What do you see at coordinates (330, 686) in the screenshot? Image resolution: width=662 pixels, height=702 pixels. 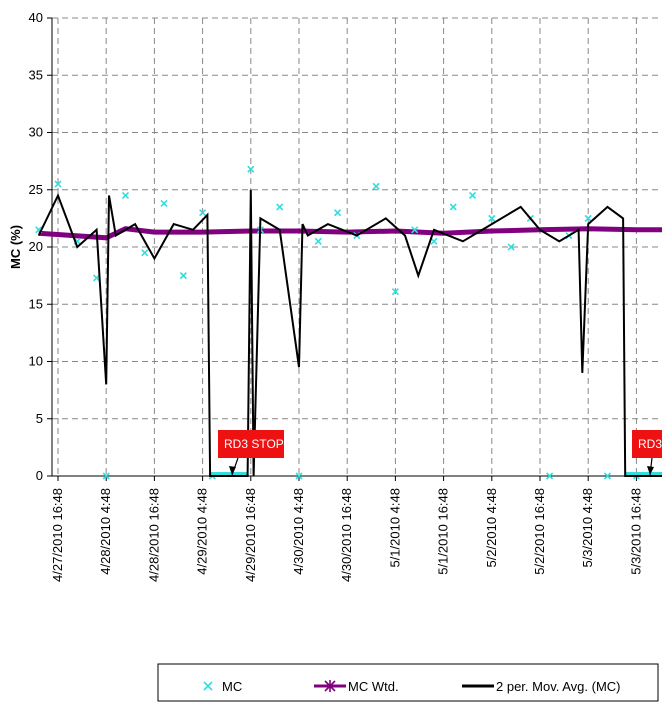 I see `legend-mc-wtd-marker` at bounding box center [330, 686].